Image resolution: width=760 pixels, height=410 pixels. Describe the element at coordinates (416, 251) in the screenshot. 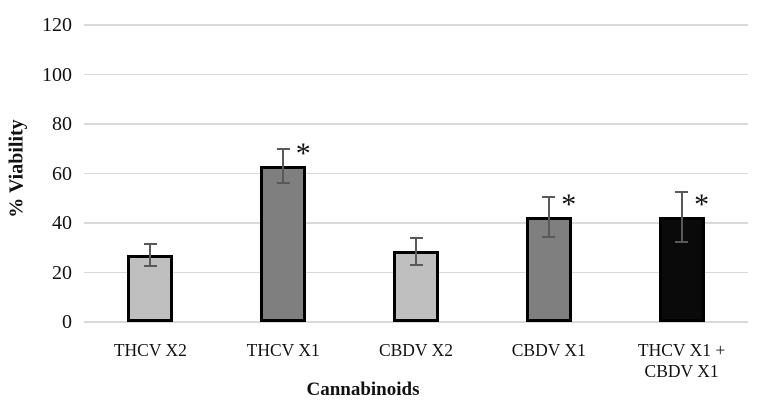

I see `error-bar-line-cbdv-x2` at that location.